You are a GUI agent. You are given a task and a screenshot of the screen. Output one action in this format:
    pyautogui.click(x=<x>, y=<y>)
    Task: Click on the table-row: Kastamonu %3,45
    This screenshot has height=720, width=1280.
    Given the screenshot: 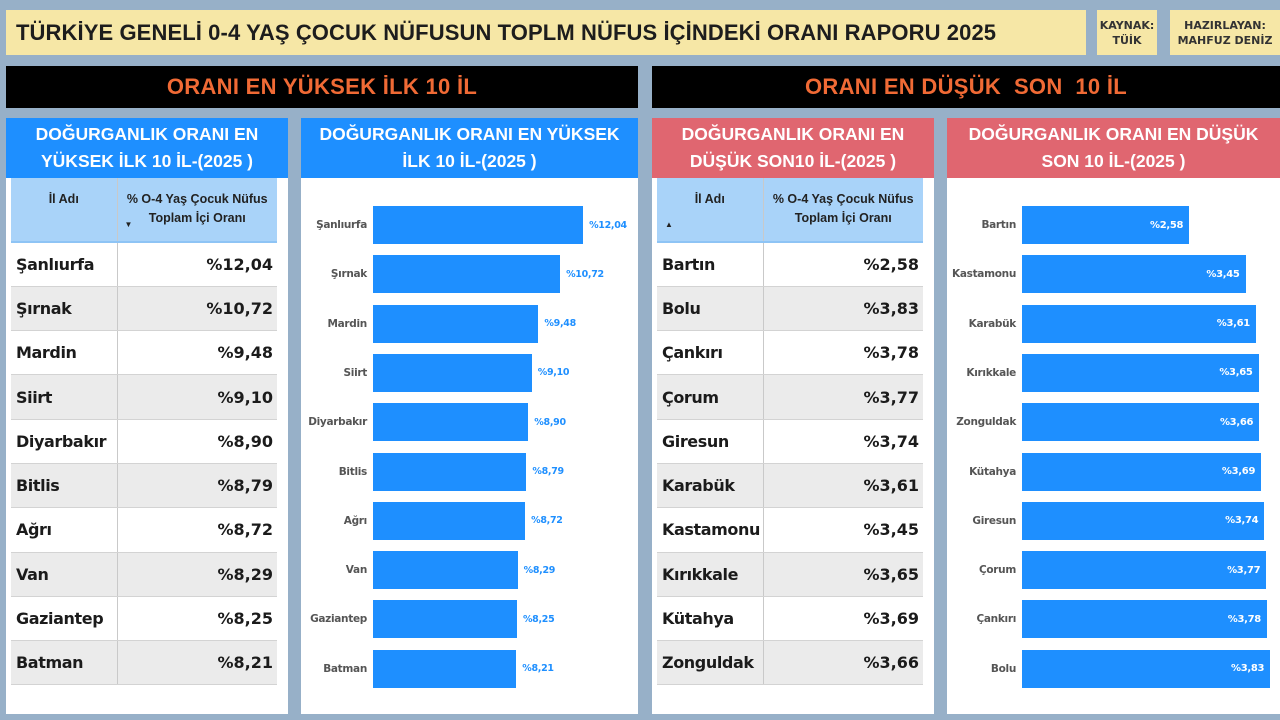 What is the action you would take?
    pyautogui.click(x=790, y=530)
    